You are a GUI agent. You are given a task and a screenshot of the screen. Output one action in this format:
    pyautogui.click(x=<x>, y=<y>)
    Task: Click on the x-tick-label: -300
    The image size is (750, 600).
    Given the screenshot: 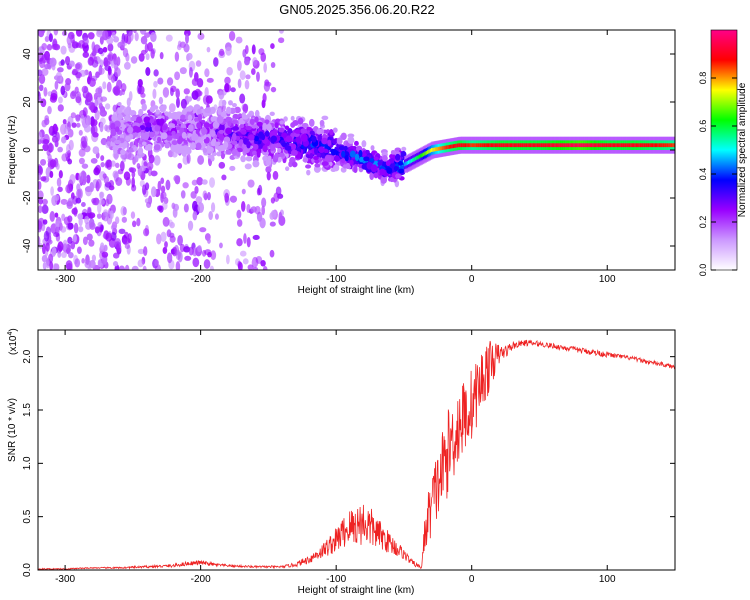 What is the action you would take?
    pyautogui.click(x=65, y=279)
    